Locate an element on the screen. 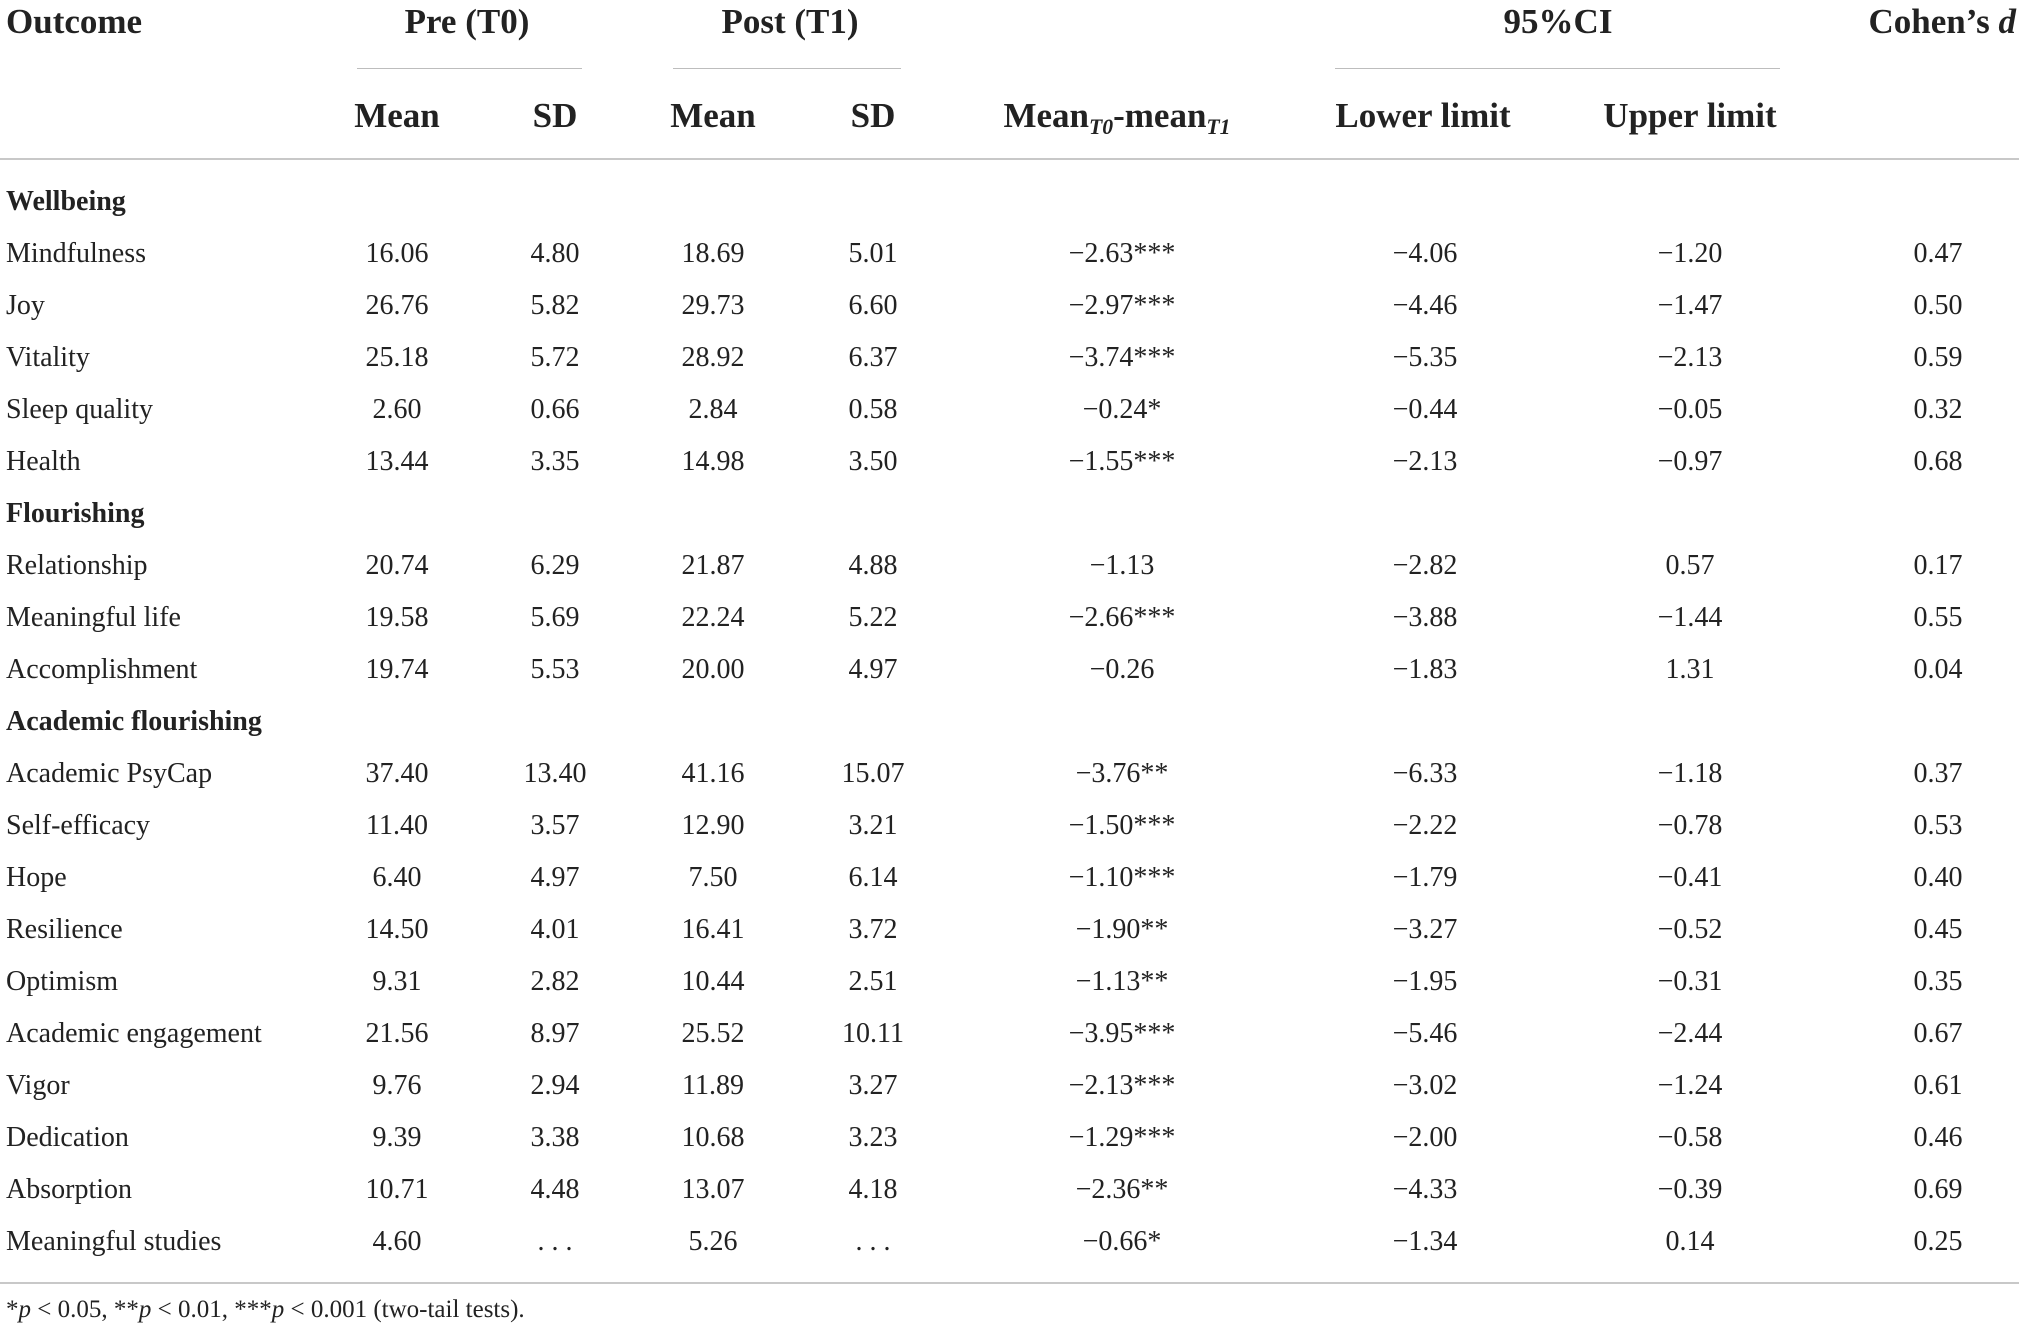 This screenshot has width=2019, height=1333. pre-mean-cell: 20.74 is located at coordinates (397, 565).